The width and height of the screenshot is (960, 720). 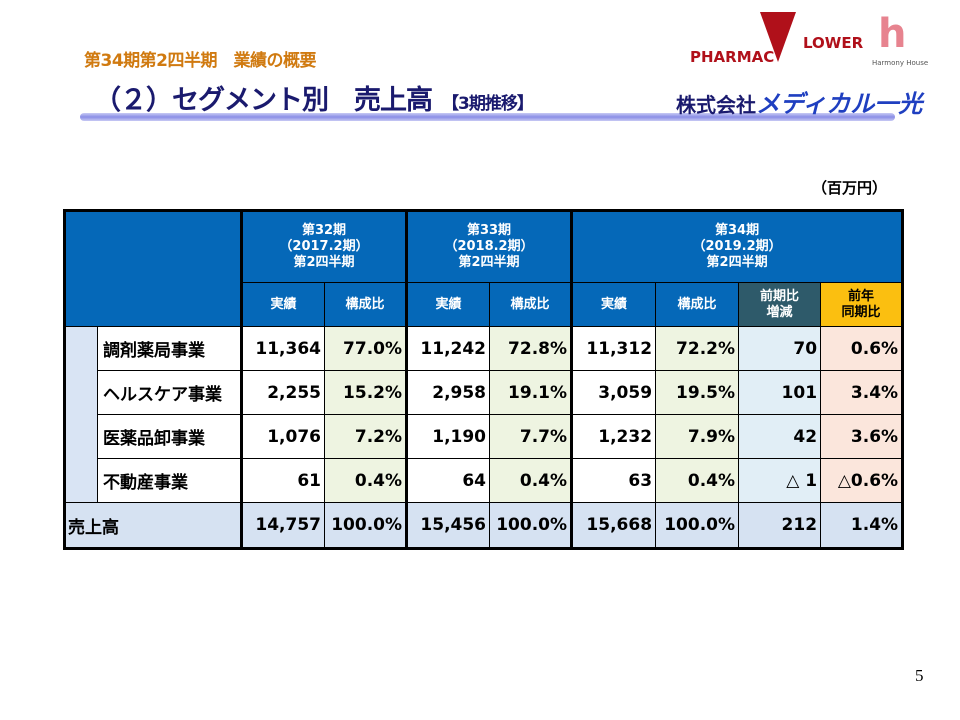 What do you see at coordinates (839, 104) in the screenshot?
I see `company-brand: メディカル一光` at bounding box center [839, 104].